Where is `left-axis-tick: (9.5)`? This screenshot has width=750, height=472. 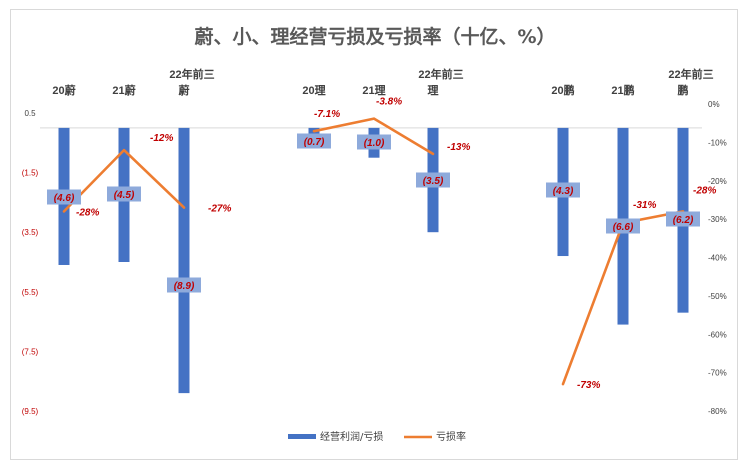 left-axis-tick: (9.5) is located at coordinates (30, 411).